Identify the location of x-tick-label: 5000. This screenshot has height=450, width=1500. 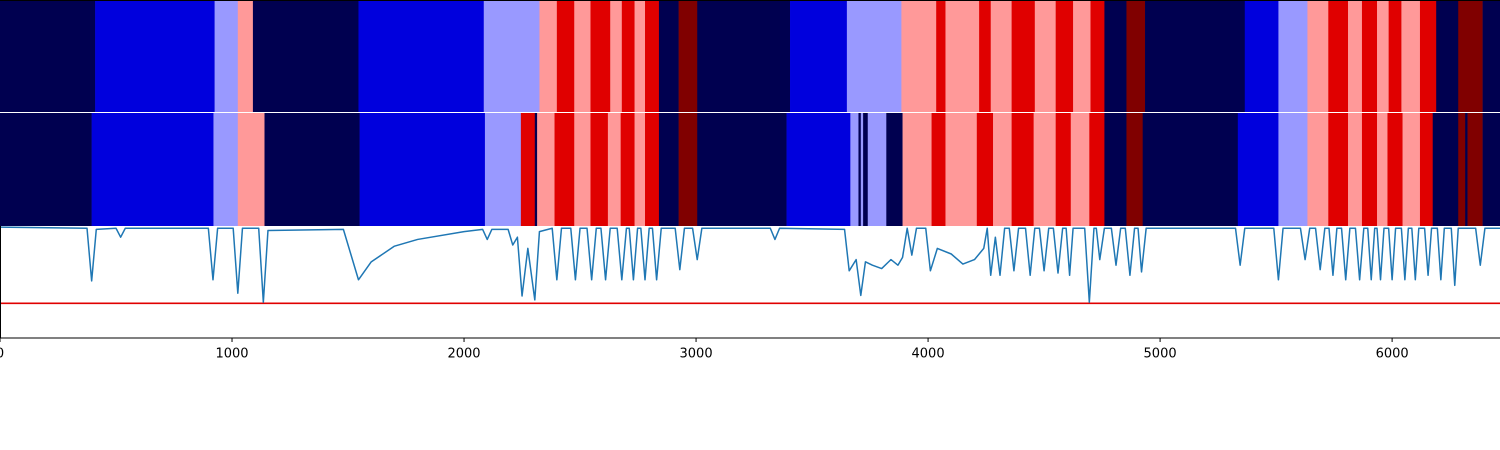
(1160, 354).